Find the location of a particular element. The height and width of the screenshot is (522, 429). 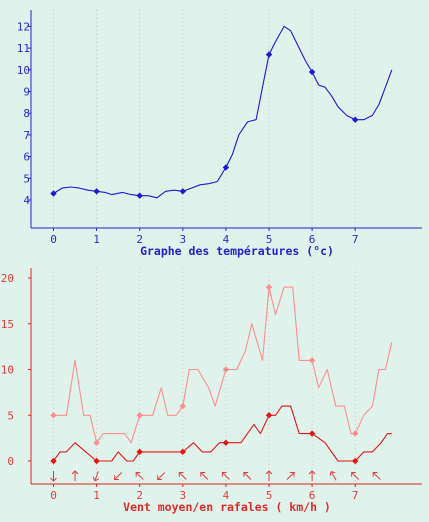

chart-1-x-tick-label: 2 is located at coordinates (139, 495).